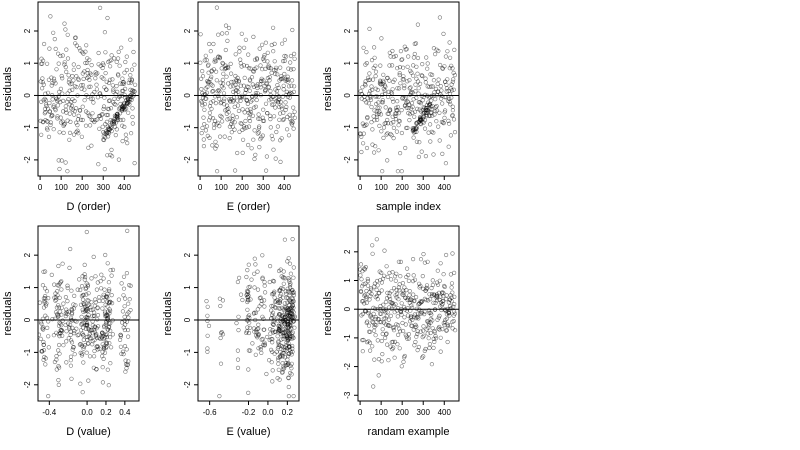  What do you see at coordinates (243, 187) in the screenshot?
I see `x-tick-label: 200` at bounding box center [243, 187].